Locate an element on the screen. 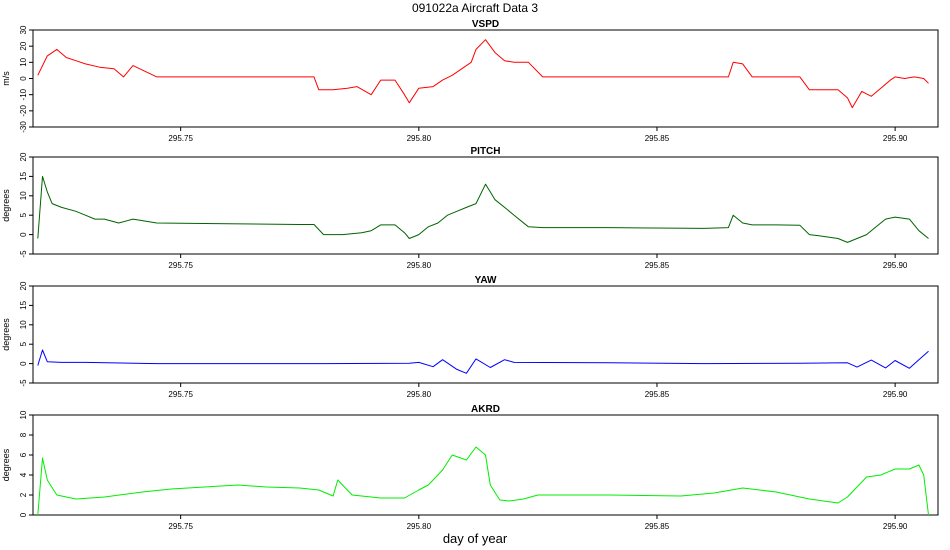 The width and height of the screenshot is (950, 550). y-tick-label: 2 is located at coordinates (23, 494).